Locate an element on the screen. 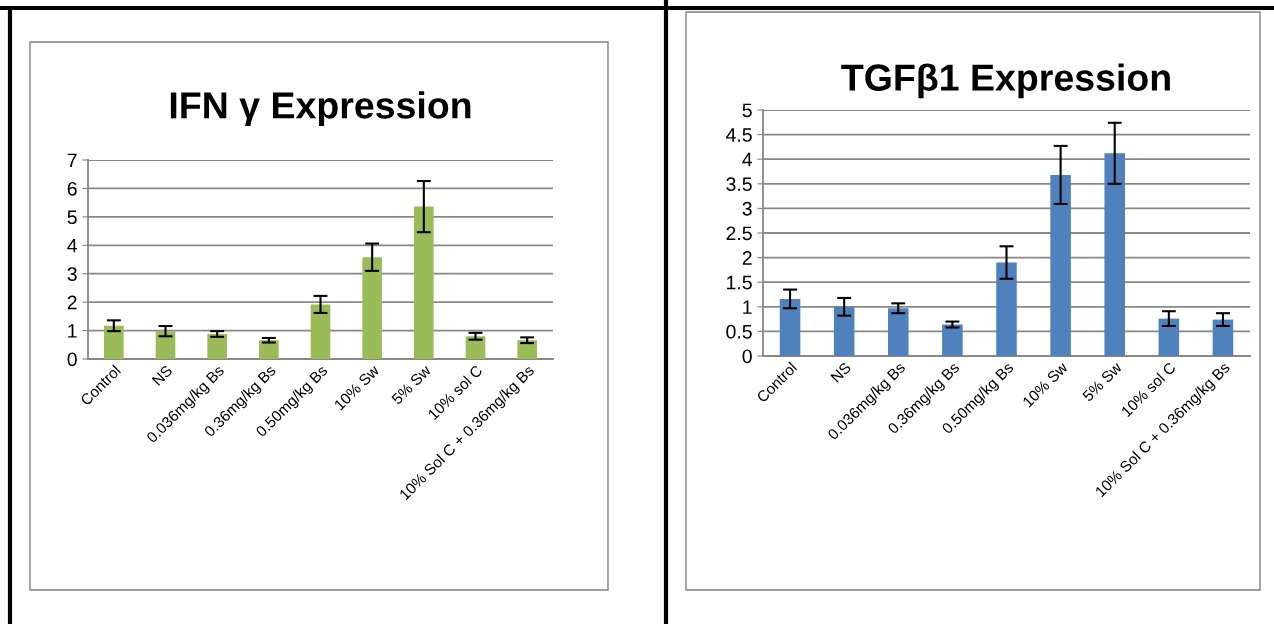  y-tick-label: 6 is located at coordinates (72, 188).